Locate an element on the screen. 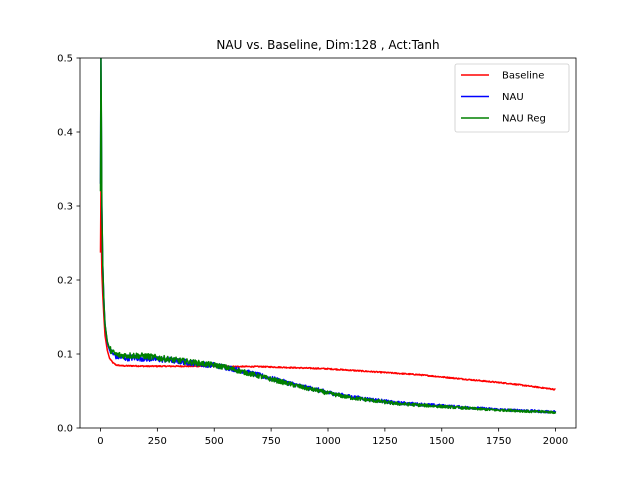 This screenshot has height=480, width=640. x-tick-label: 0 is located at coordinates (100, 441).